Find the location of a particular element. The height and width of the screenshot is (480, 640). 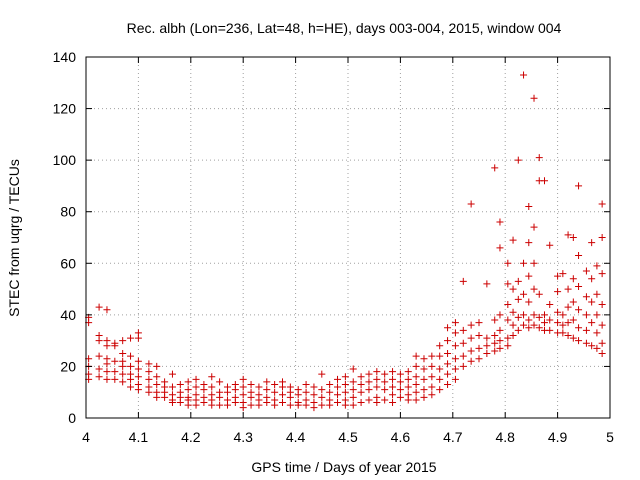

x-tick-label: 4.3 is located at coordinates (243, 437).